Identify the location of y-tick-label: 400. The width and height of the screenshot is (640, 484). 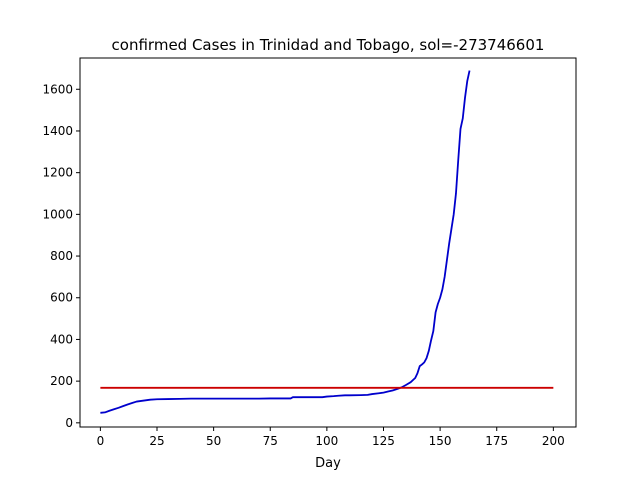
(61, 339).